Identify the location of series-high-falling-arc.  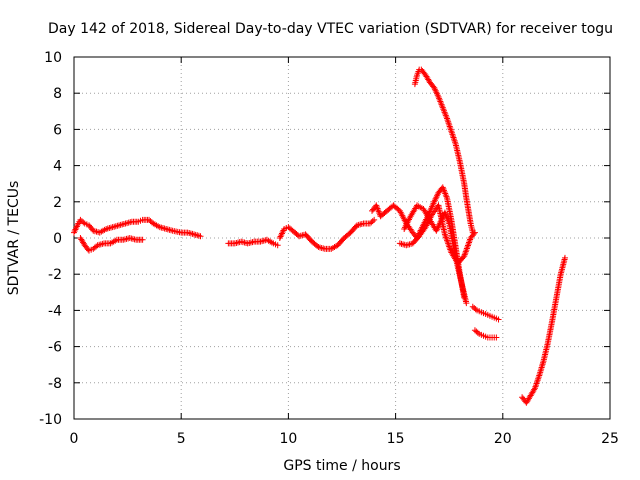
(443, 151).